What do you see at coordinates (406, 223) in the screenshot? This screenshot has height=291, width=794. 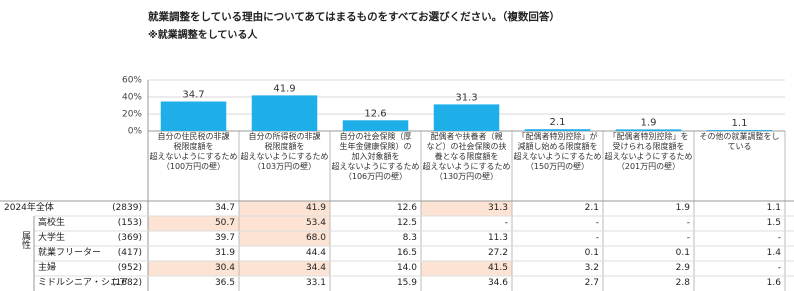 I see `table-cell: 12.5` at bounding box center [406, 223].